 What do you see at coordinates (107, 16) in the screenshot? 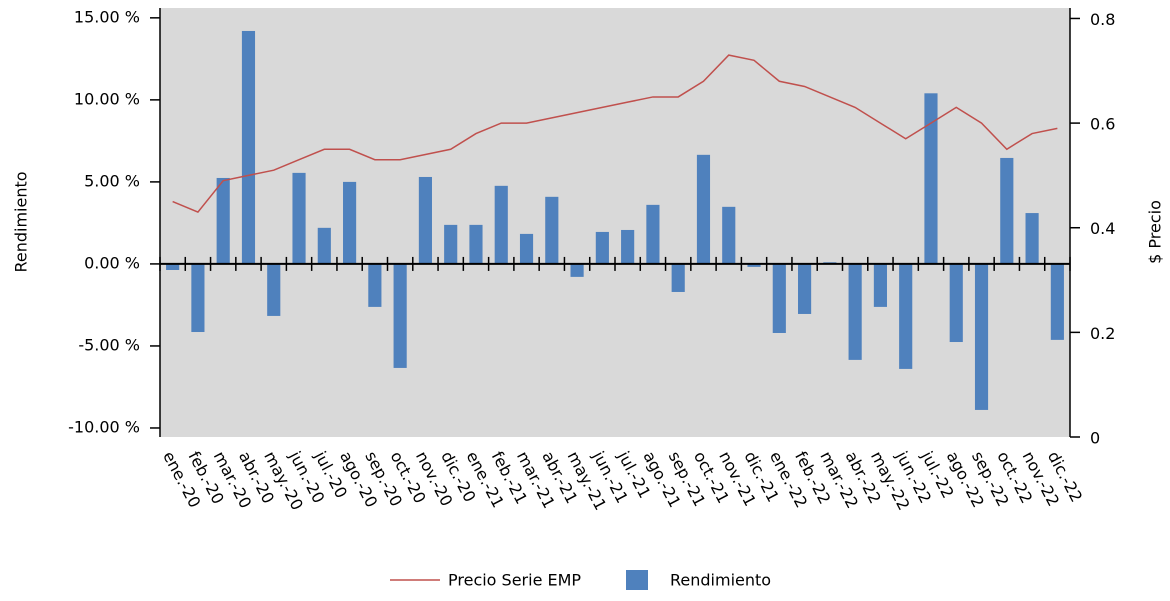
I see `y-tick-label: 15.00 %` at bounding box center [107, 16].